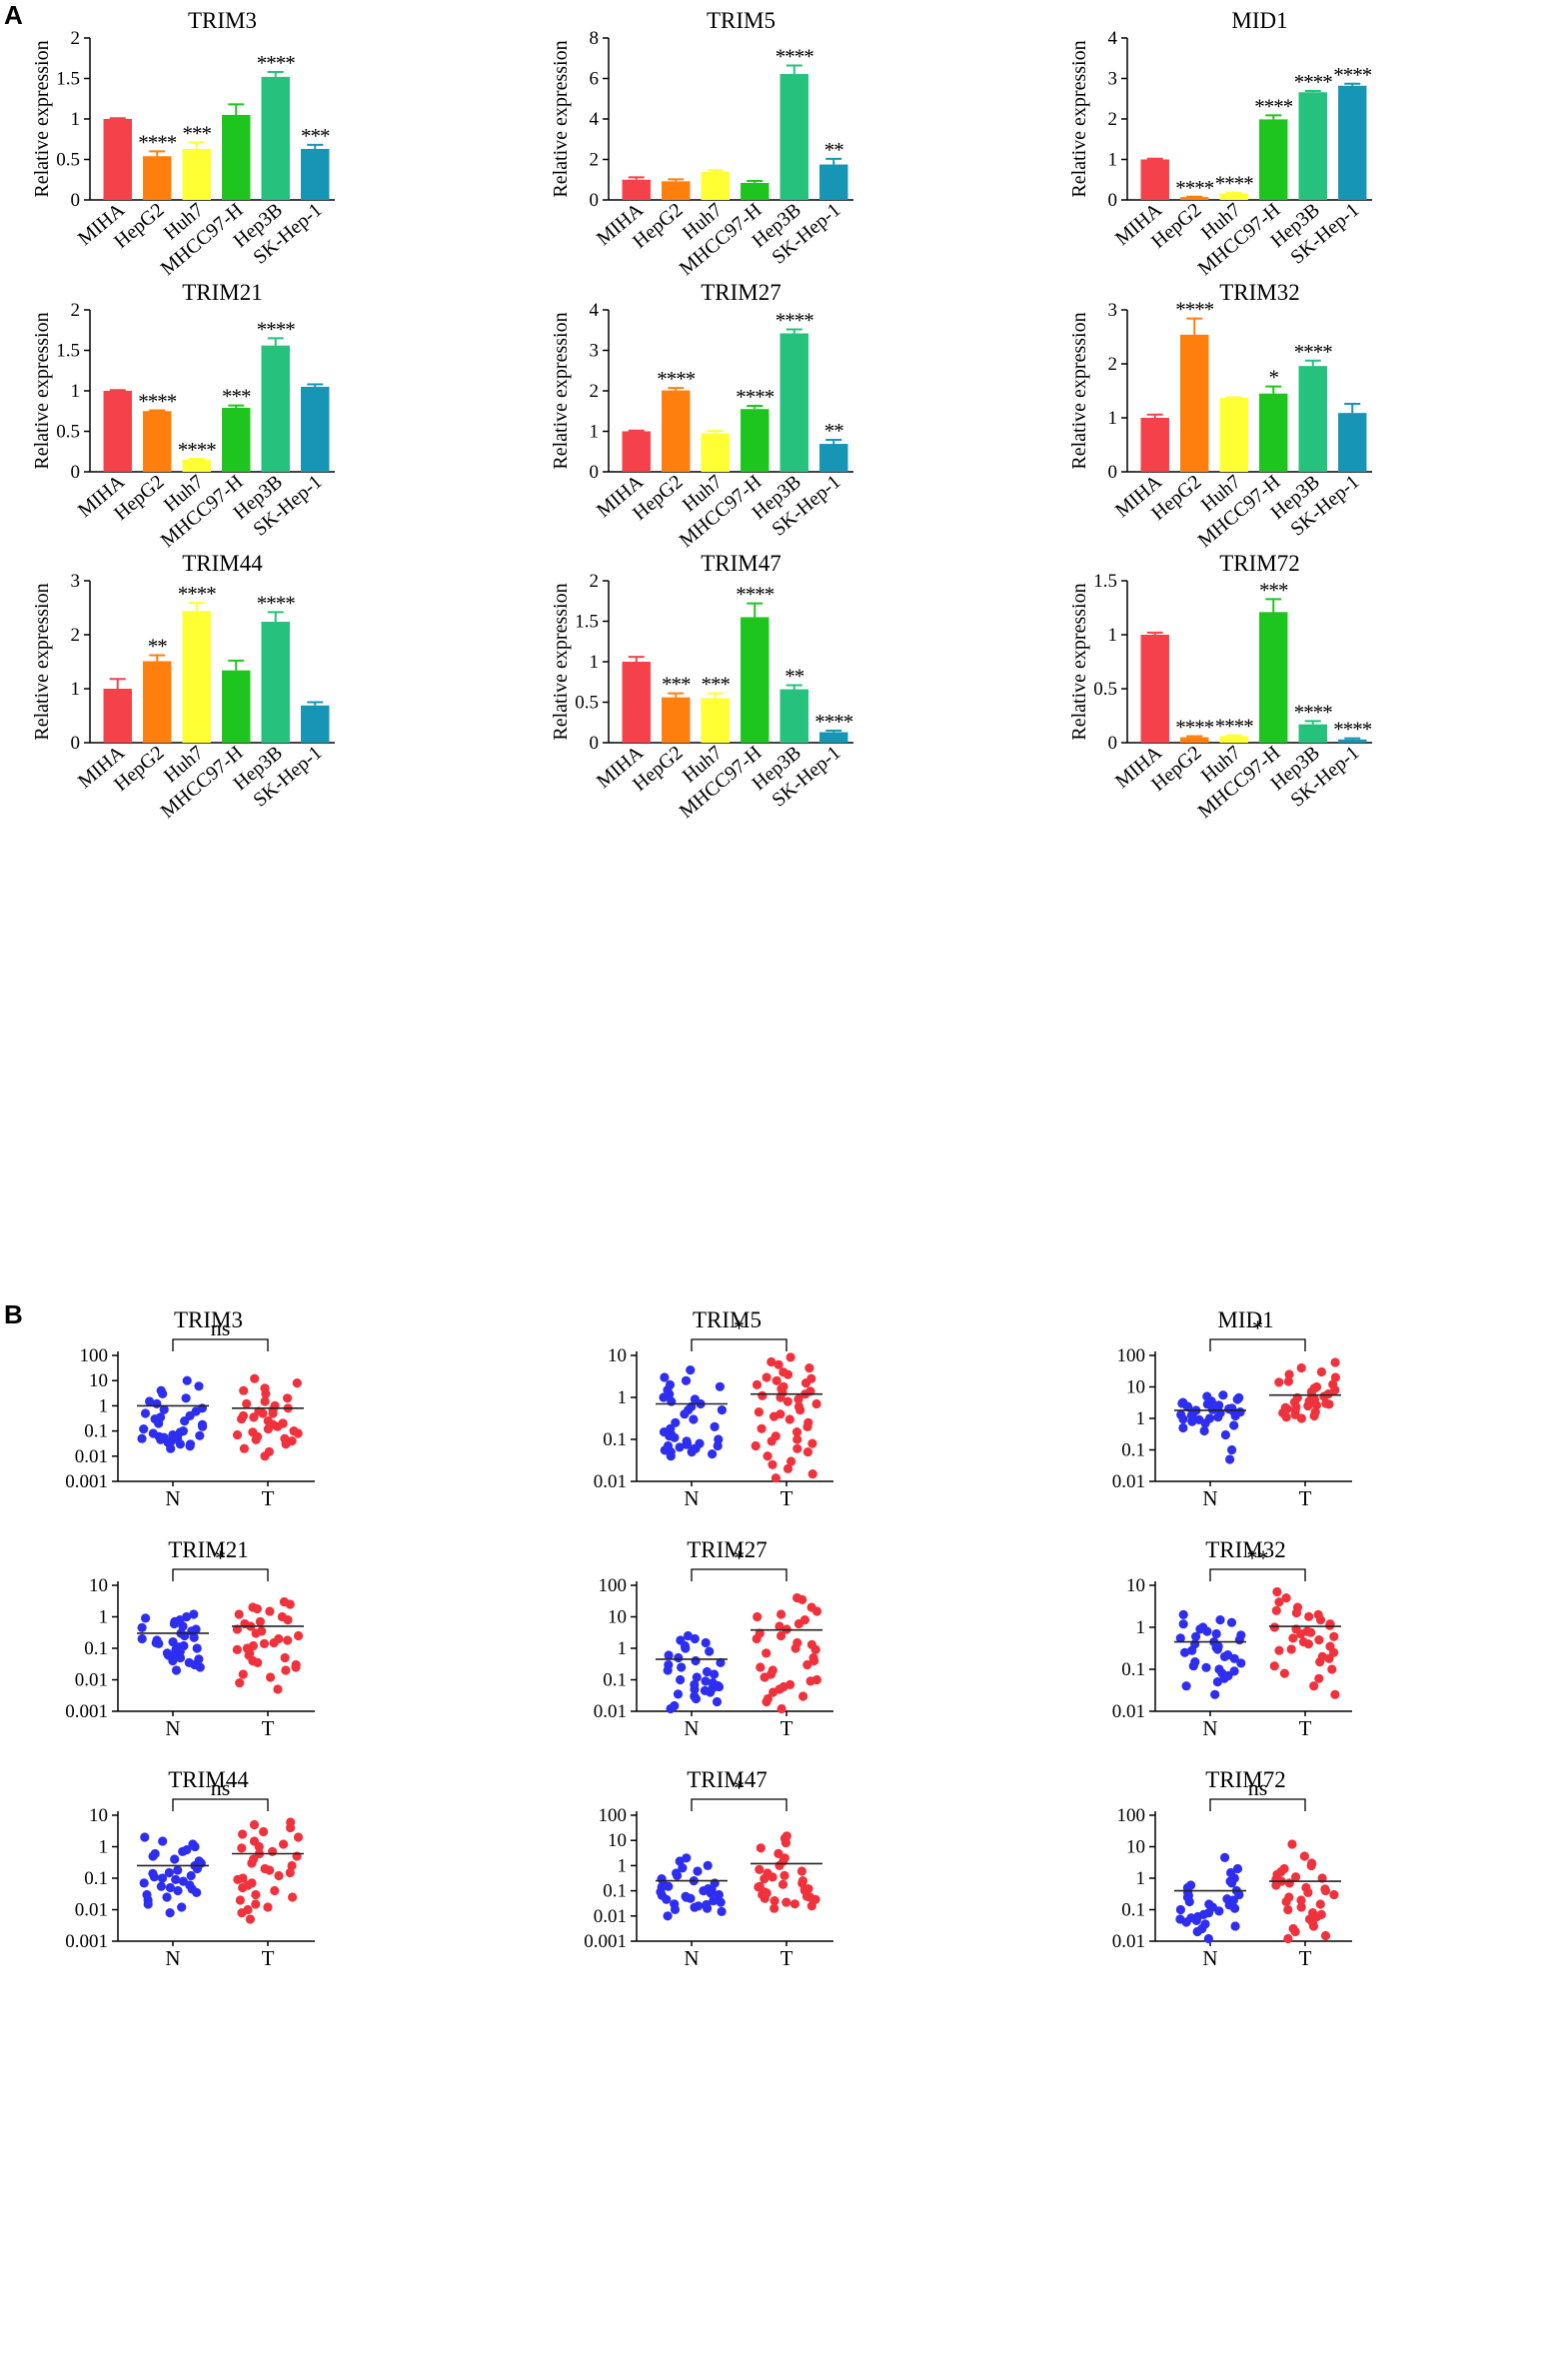 This screenshot has width=1558, height=2380. I want to click on significance-label: ***, so click(197, 133).